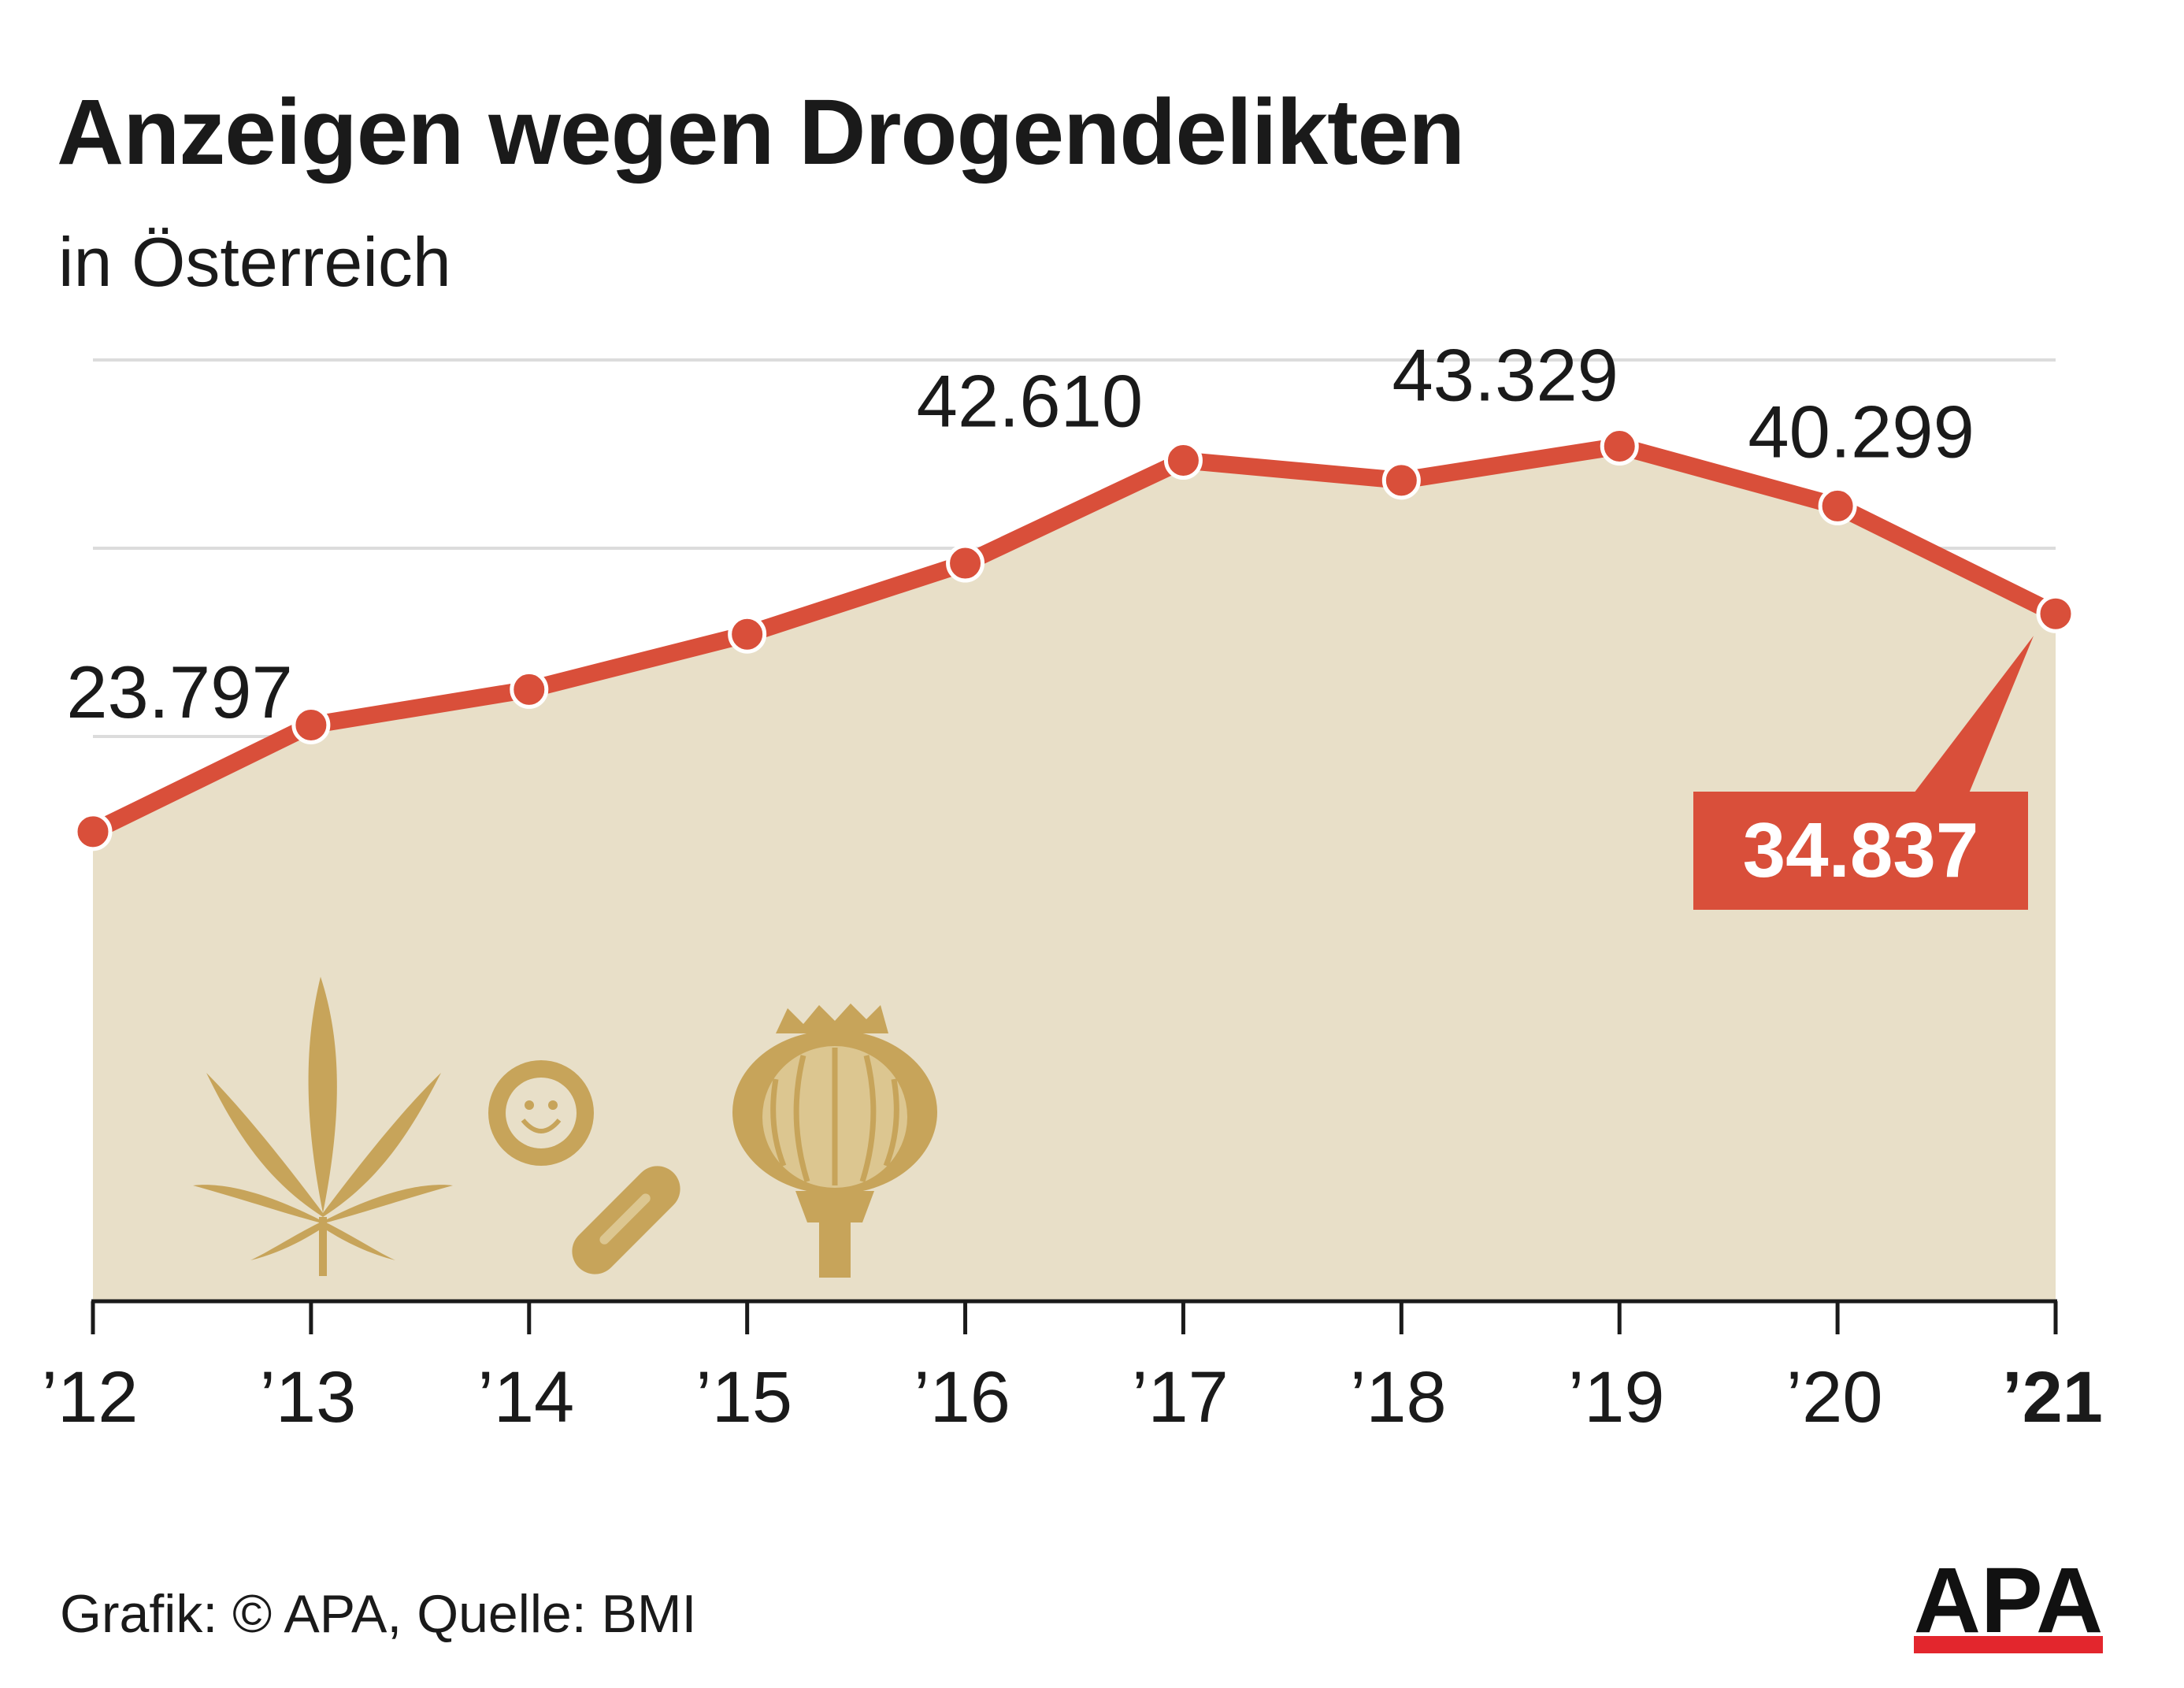  What do you see at coordinates (1863, 773) in the screenshot?
I see `highlight-callout: 34.837` at bounding box center [1863, 773].